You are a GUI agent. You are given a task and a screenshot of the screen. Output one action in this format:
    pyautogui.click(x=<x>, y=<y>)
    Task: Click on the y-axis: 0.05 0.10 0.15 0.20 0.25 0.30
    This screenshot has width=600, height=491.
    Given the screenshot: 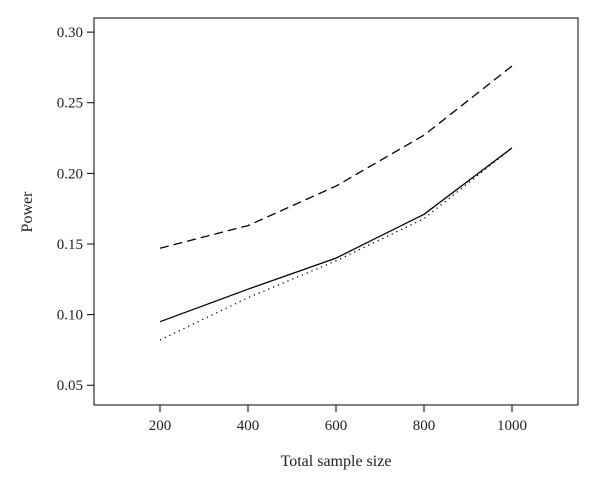 What is the action you would take?
    pyautogui.click(x=75, y=209)
    